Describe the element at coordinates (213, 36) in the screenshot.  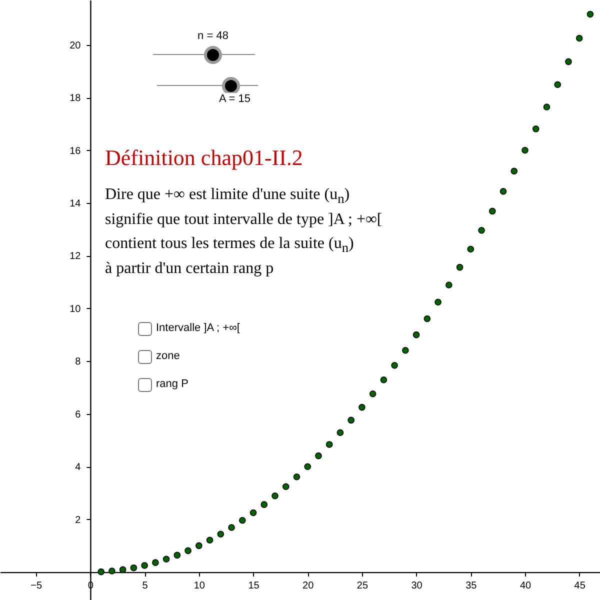
I see `annotation: n = 48` at that location.